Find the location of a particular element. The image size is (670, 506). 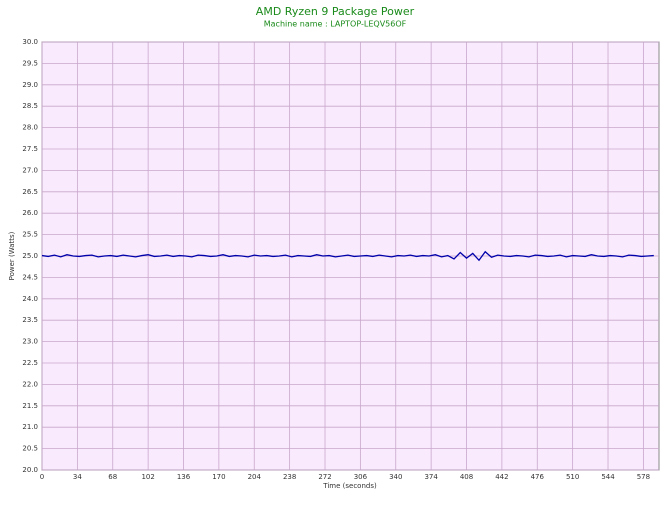

y-tick-label: 22.5 is located at coordinates (30, 363).